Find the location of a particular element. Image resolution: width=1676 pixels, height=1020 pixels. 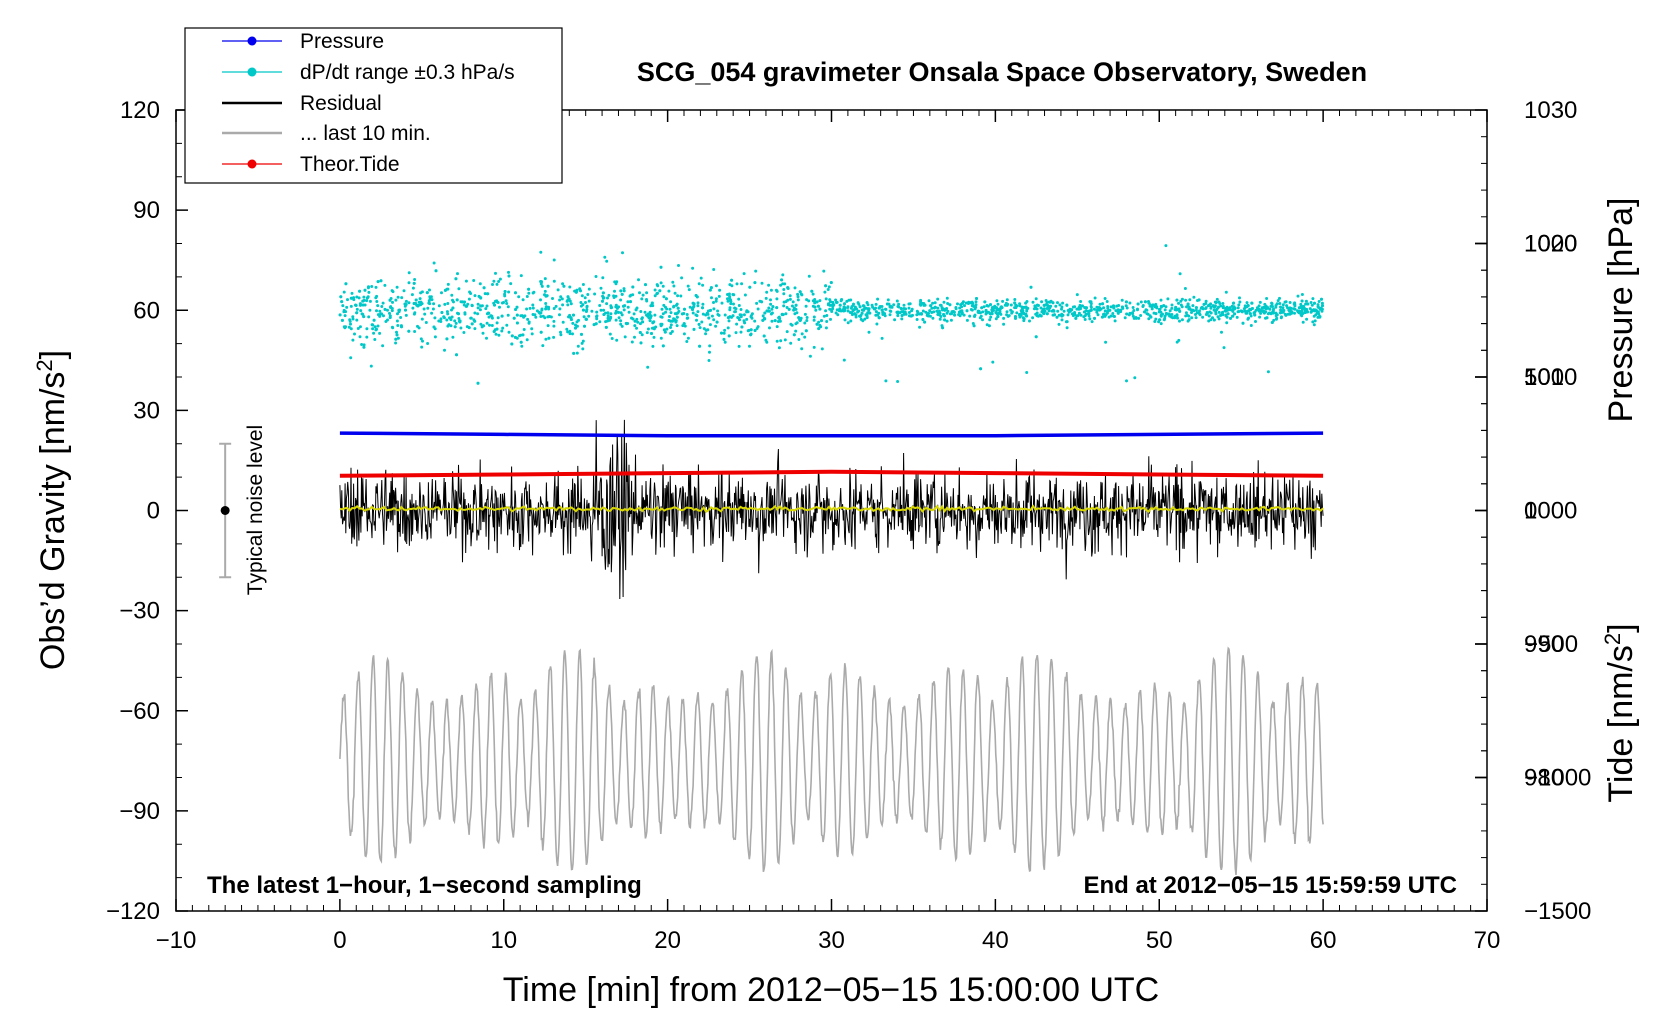

last-10-min-line is located at coordinates (831, 760).